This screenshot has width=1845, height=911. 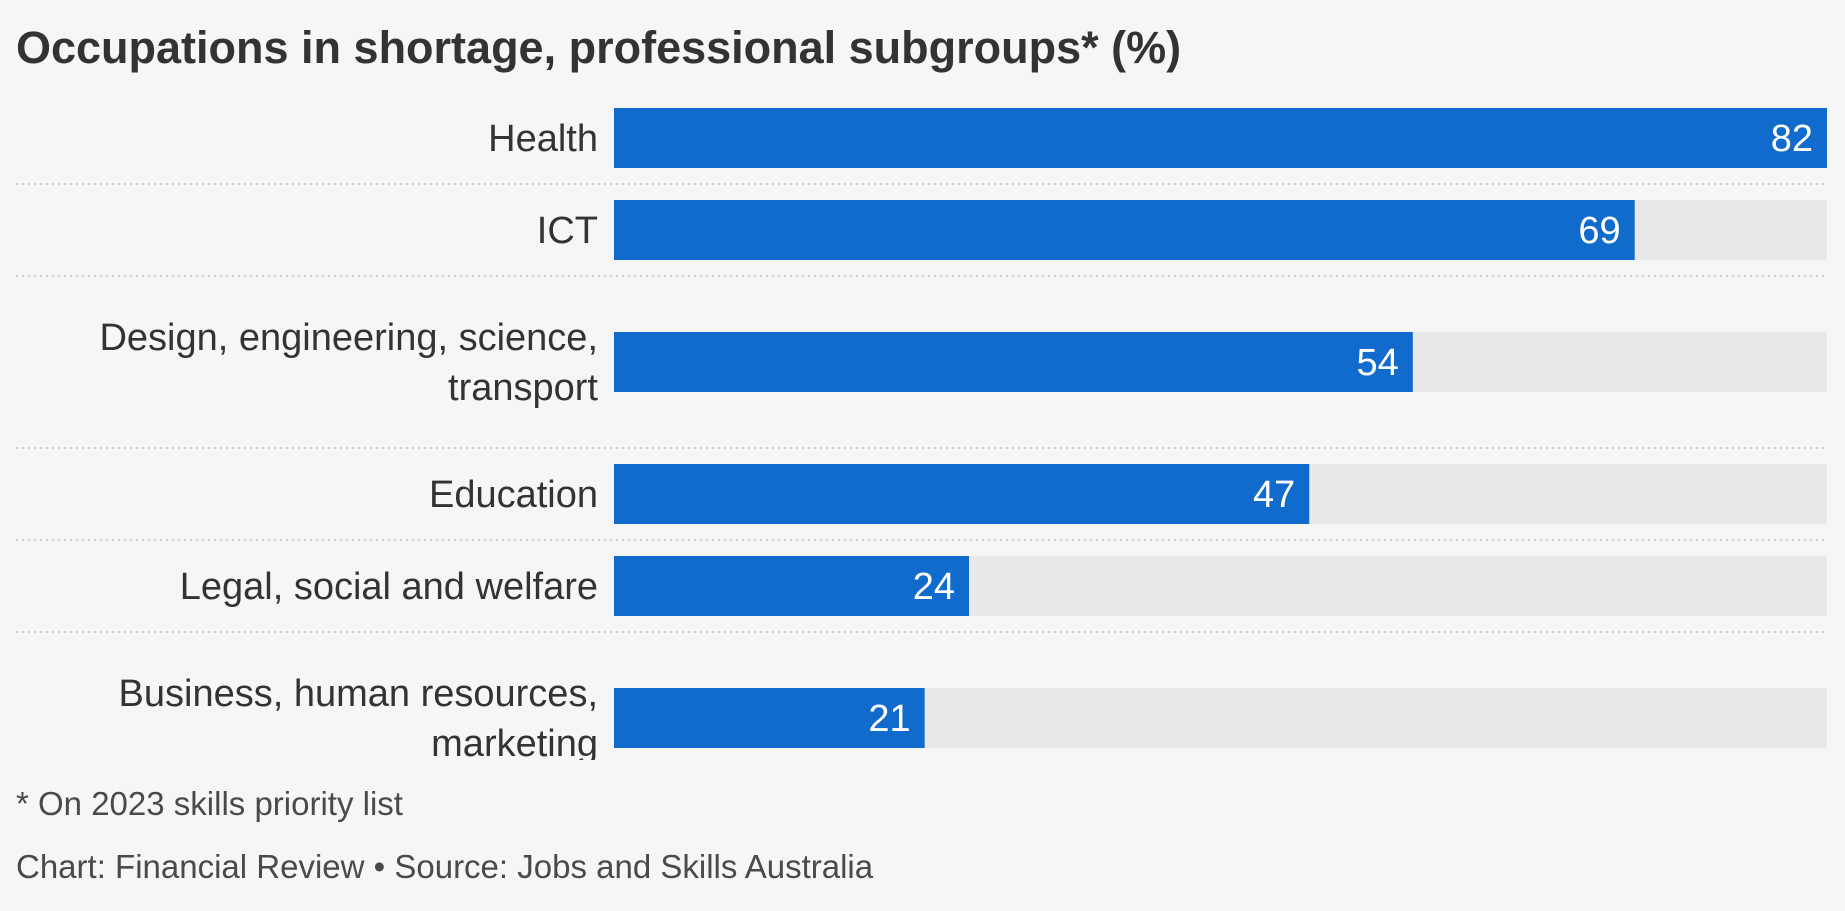 I want to click on category-label: Legal, social and welfare, so click(x=389, y=587).